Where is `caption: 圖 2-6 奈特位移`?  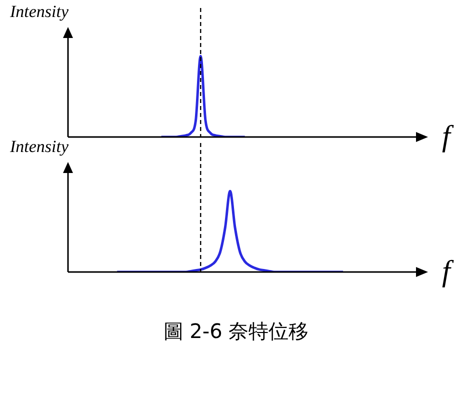 caption: 圖 2-6 奈特位移 is located at coordinates (236, 331).